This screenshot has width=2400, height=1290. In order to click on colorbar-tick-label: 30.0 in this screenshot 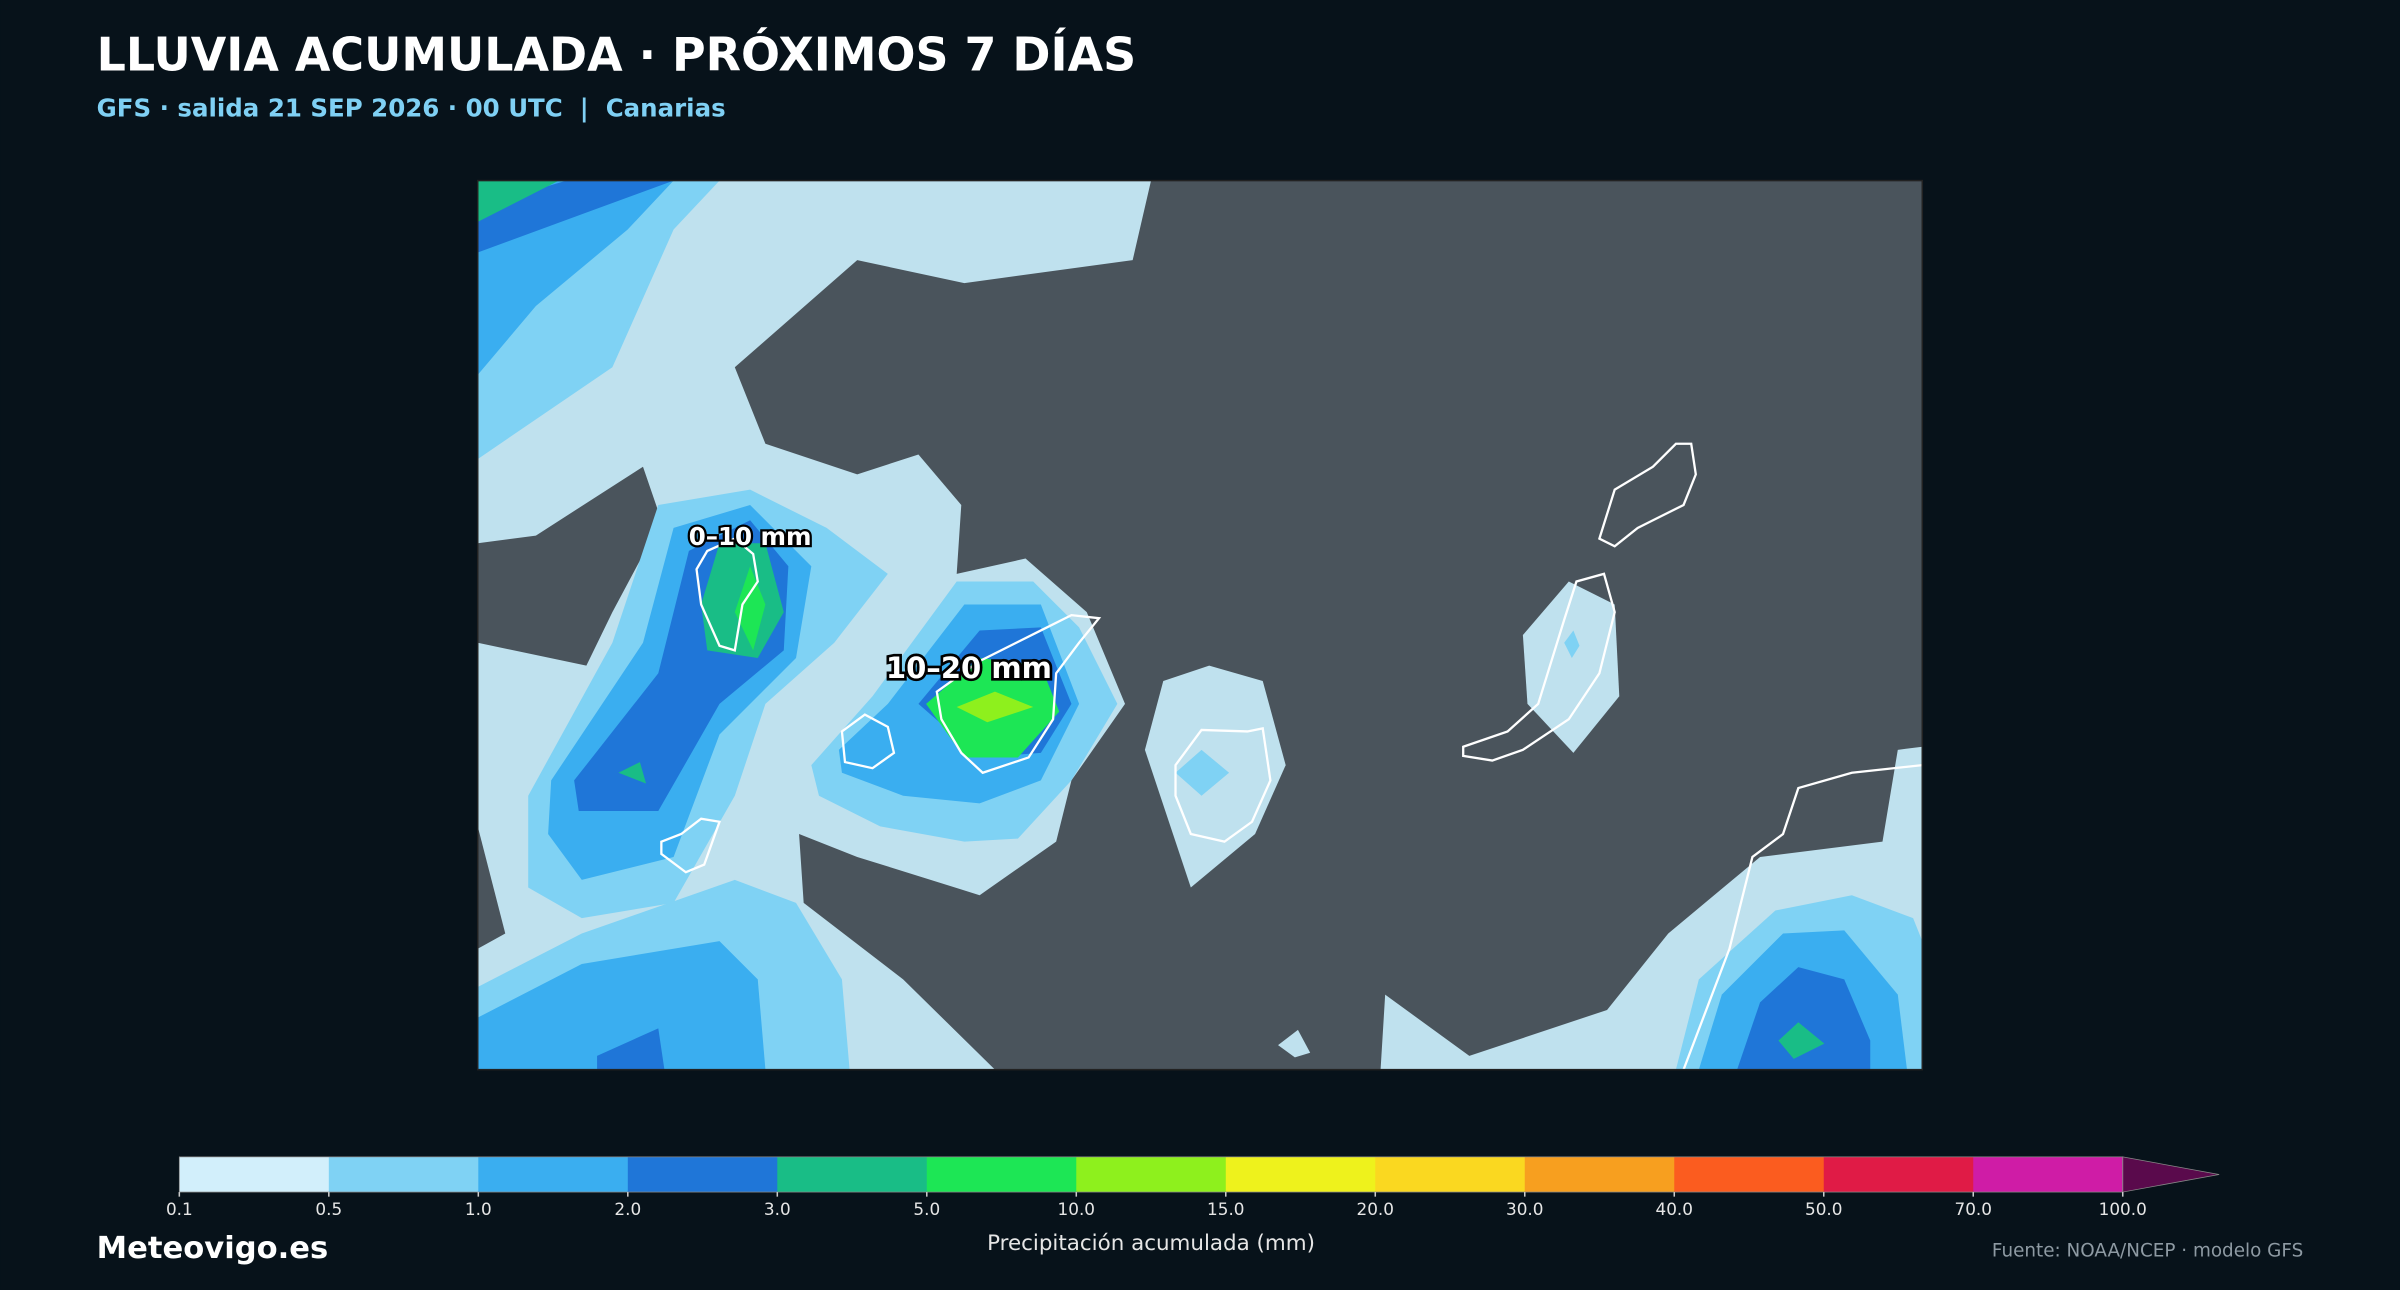, I will do `click(1524, 1209)`.